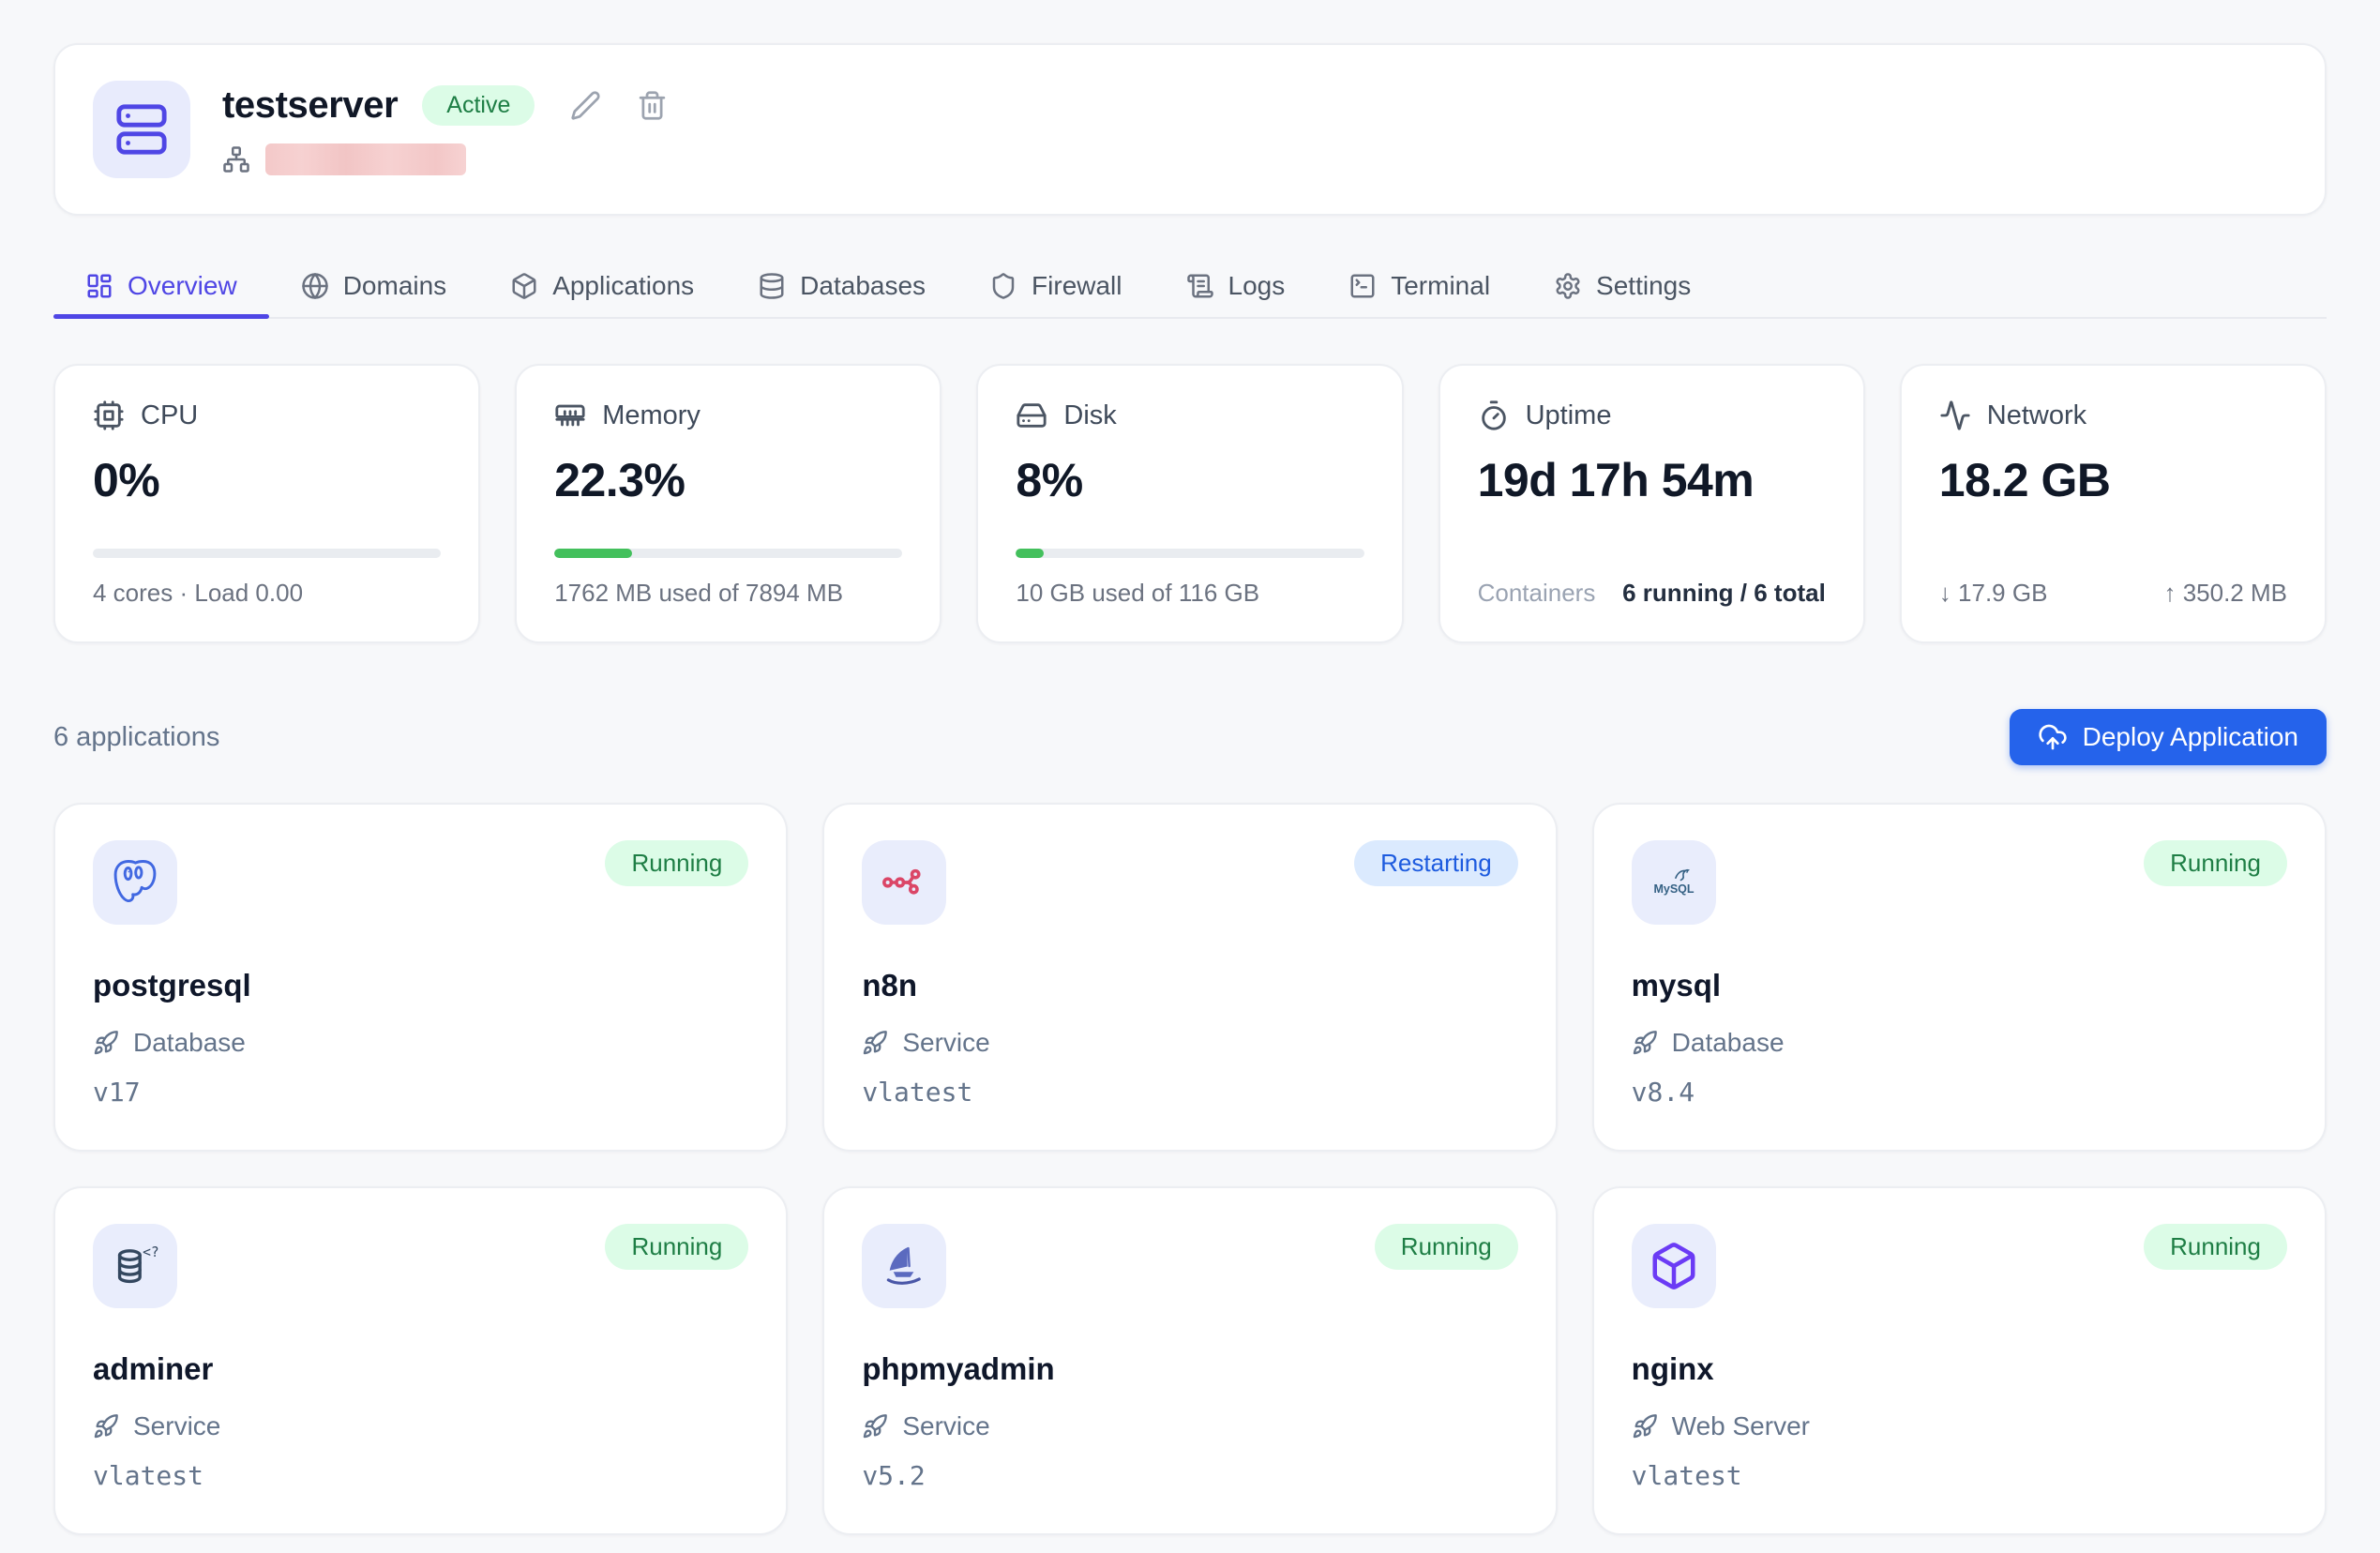  What do you see at coordinates (1441, 285) in the screenshot?
I see `tab-label: Terminal` at bounding box center [1441, 285].